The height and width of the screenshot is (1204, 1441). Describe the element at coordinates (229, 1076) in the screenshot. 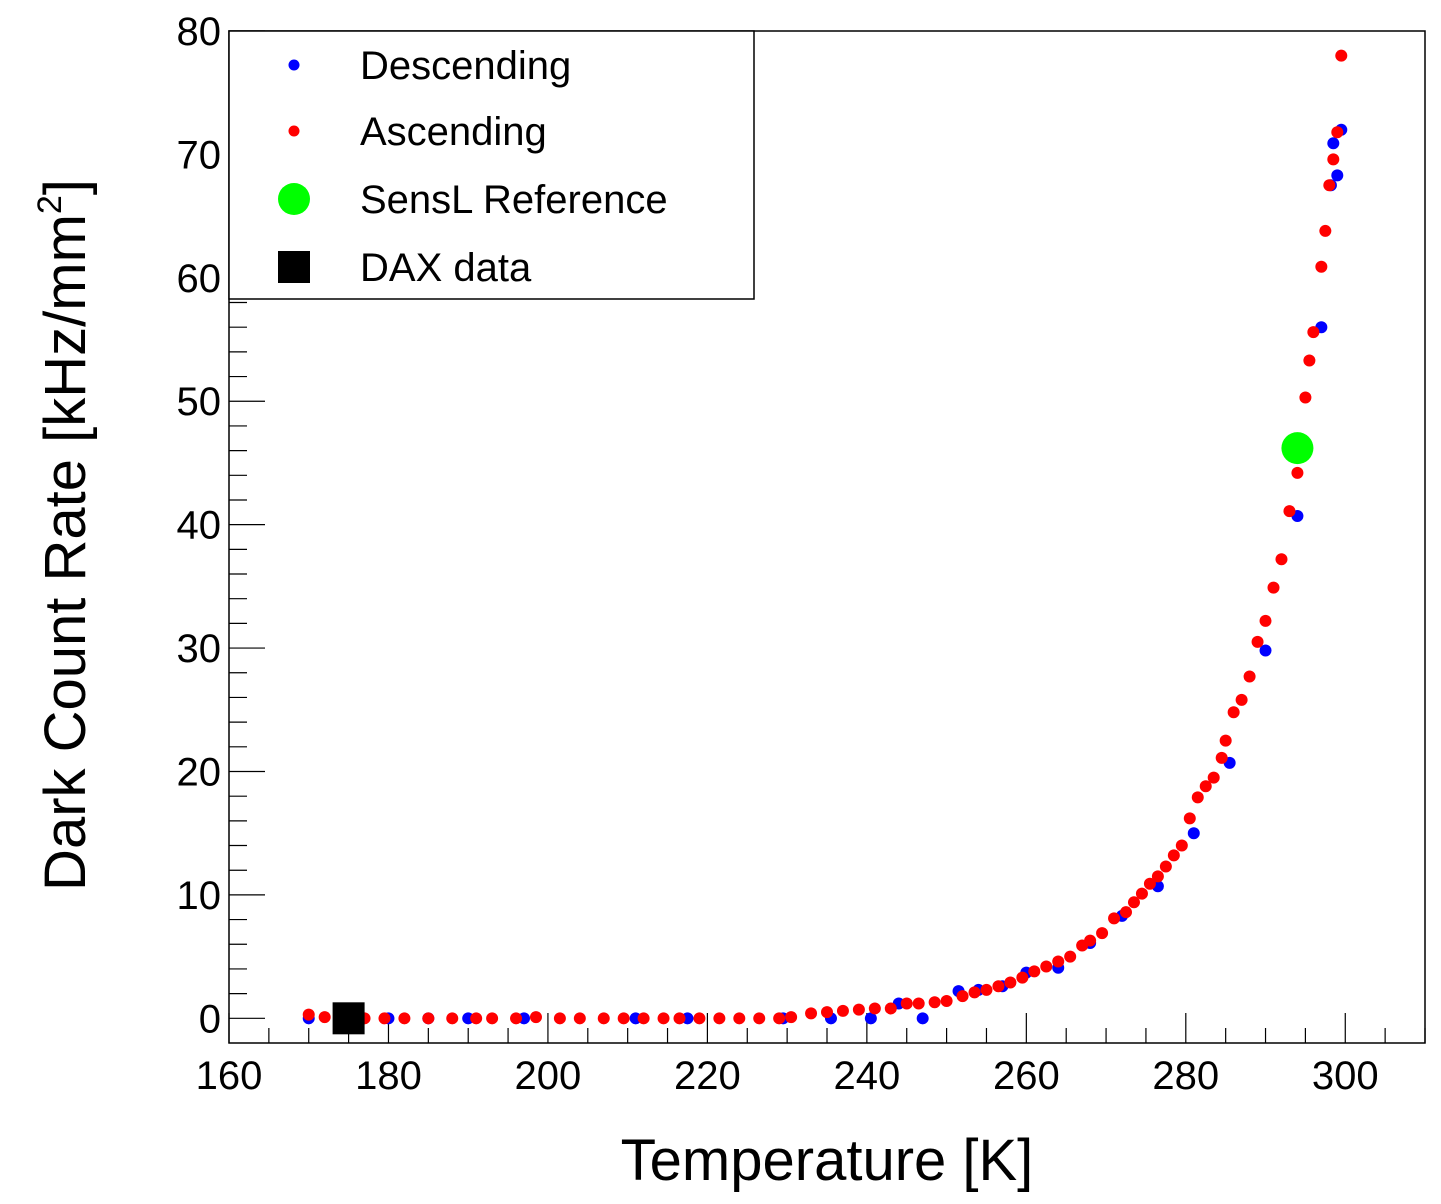

I see `x-tick-label: 160` at that location.